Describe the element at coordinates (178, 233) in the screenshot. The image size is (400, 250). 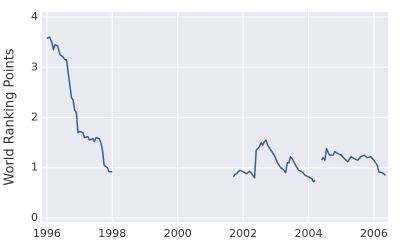
I see `x-tick-label: 2000` at that location.